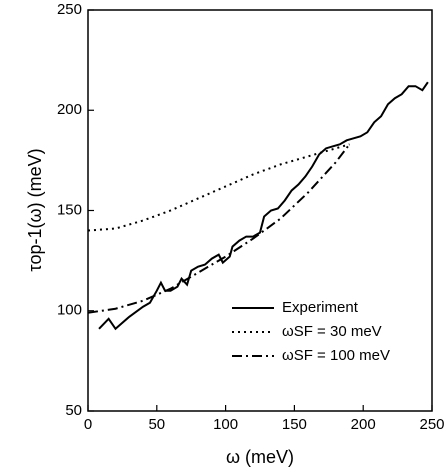 The width and height of the screenshot is (446, 474). Describe the element at coordinates (218, 187) in the screenshot. I see `data-line` at that location.